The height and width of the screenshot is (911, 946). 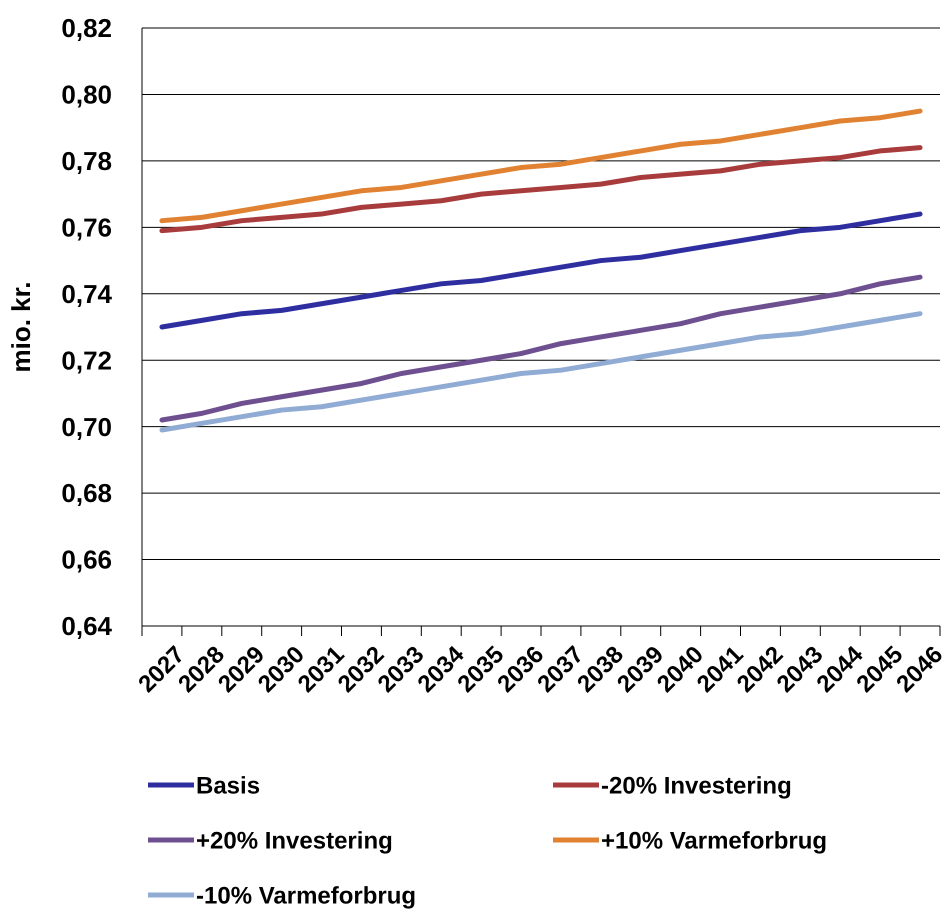 What do you see at coordinates (87, 293) in the screenshot?
I see `y-tick-label: 0,74` at bounding box center [87, 293].